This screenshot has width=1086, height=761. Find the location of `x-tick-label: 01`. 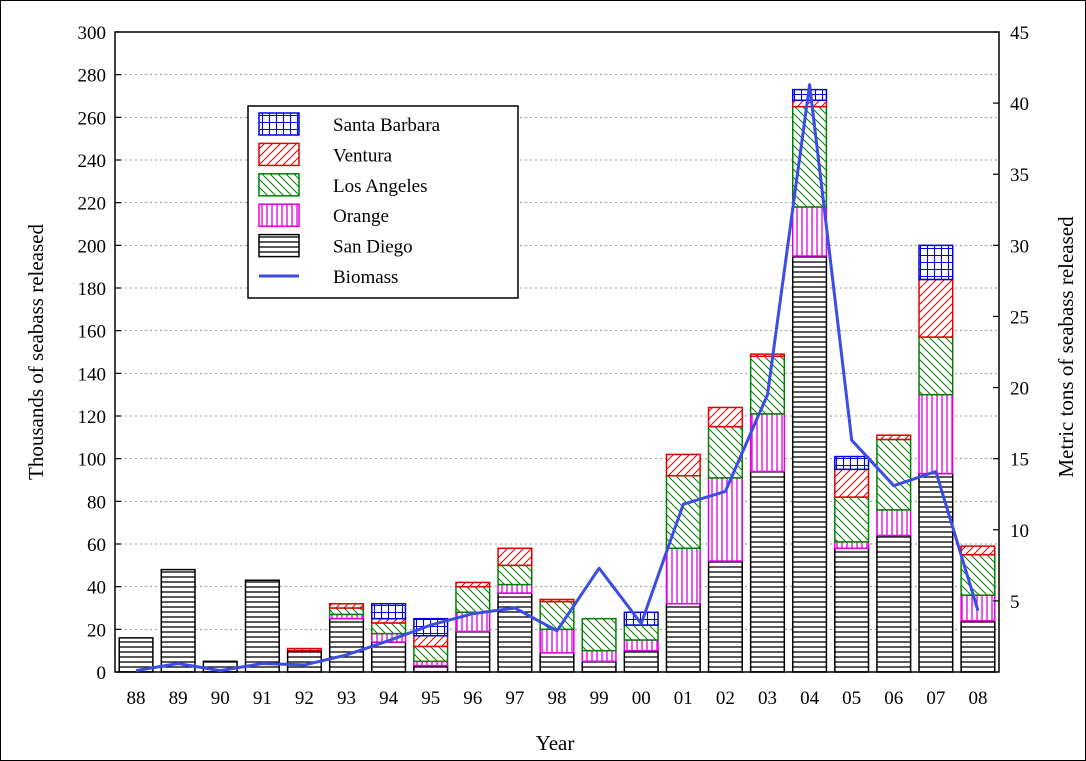

x-tick-label: 01 is located at coordinates (683, 698).